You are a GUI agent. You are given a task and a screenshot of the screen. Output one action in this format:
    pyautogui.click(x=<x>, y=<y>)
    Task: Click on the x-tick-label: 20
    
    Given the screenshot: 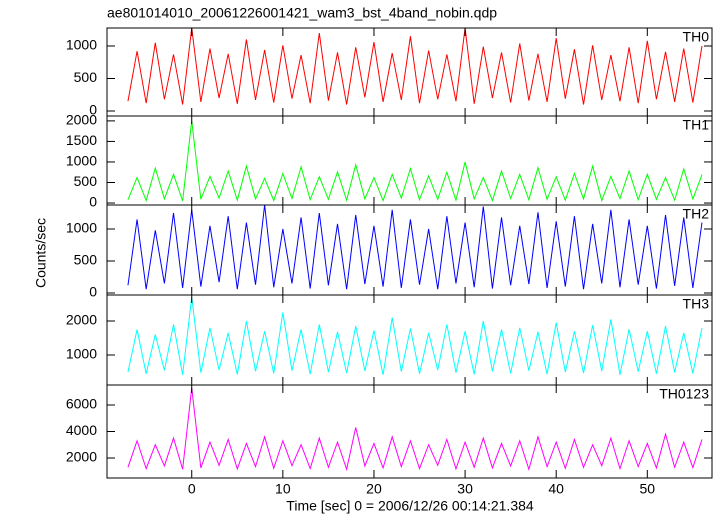 What is the action you would take?
    pyautogui.click(x=374, y=489)
    